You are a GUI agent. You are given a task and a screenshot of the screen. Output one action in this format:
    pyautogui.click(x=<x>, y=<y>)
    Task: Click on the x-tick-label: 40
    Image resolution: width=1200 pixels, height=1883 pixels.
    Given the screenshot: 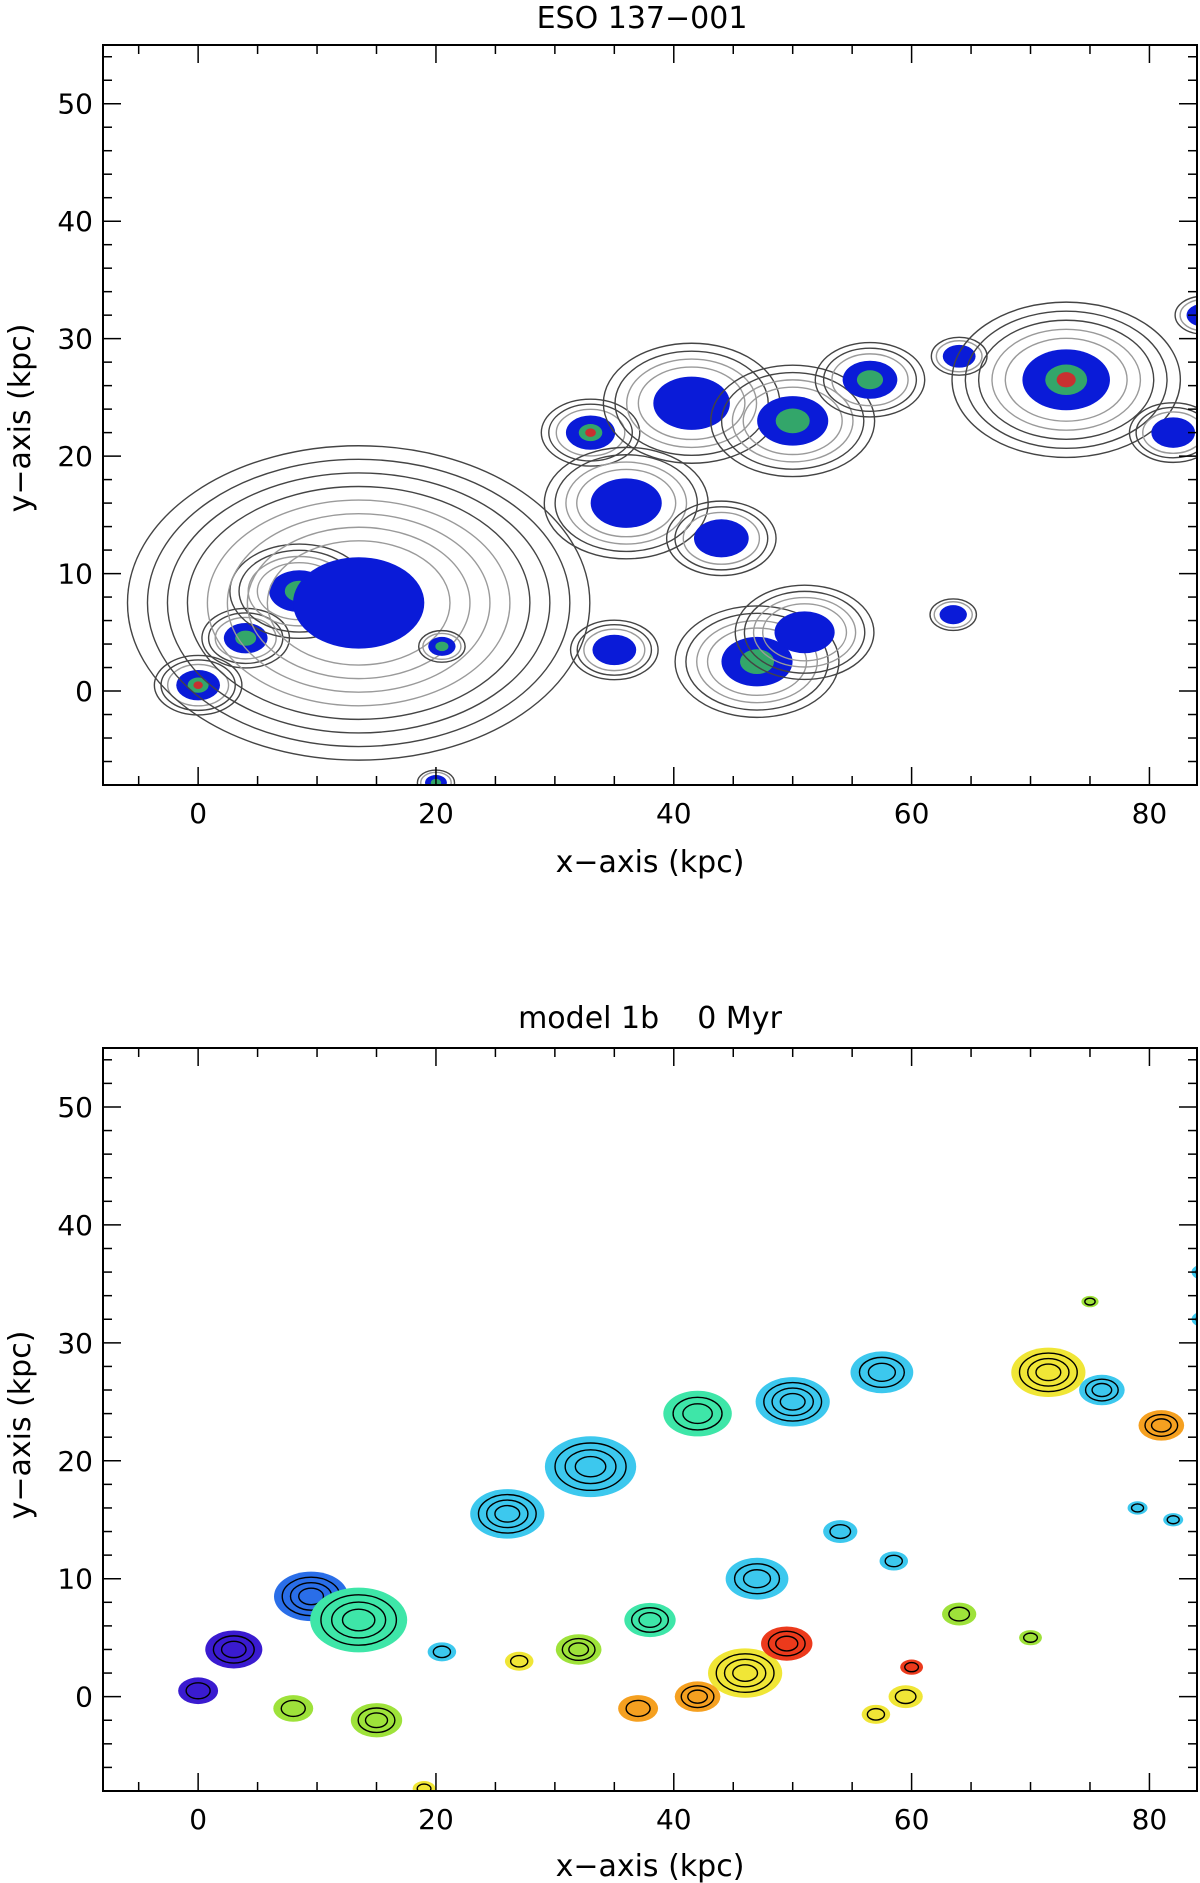 What is the action you would take?
    pyautogui.click(x=674, y=1819)
    